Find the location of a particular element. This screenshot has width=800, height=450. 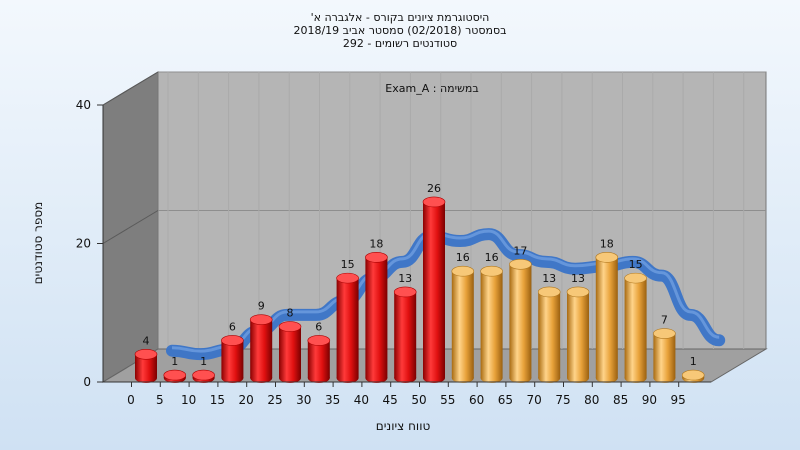

bar-55: 16 is located at coordinates (463, 317).